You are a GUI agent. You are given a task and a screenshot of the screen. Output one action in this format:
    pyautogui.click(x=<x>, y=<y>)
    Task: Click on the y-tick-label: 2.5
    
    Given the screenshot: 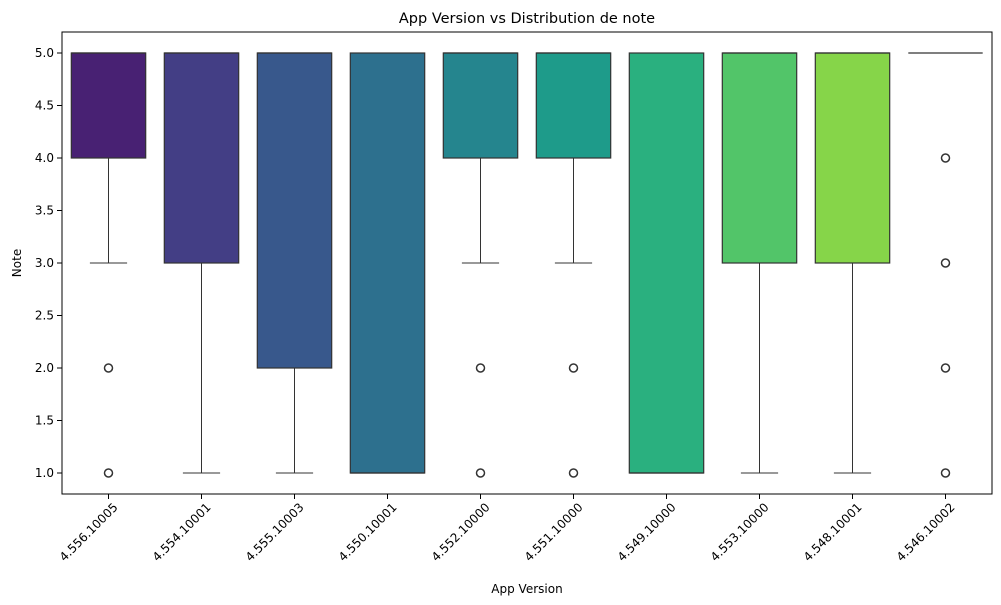 What is the action you would take?
    pyautogui.click(x=44, y=316)
    